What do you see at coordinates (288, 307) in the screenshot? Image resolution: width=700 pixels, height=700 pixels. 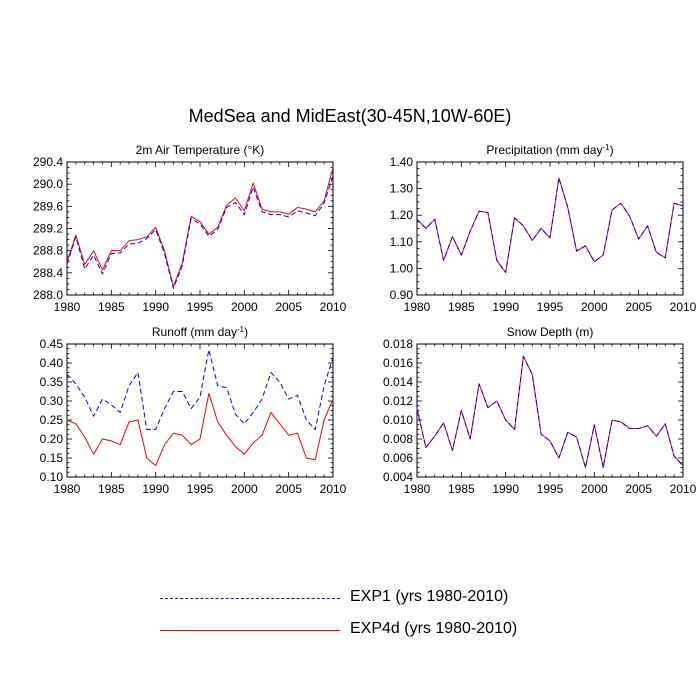 I see `x-tick-label-temp: 2005` at bounding box center [288, 307].